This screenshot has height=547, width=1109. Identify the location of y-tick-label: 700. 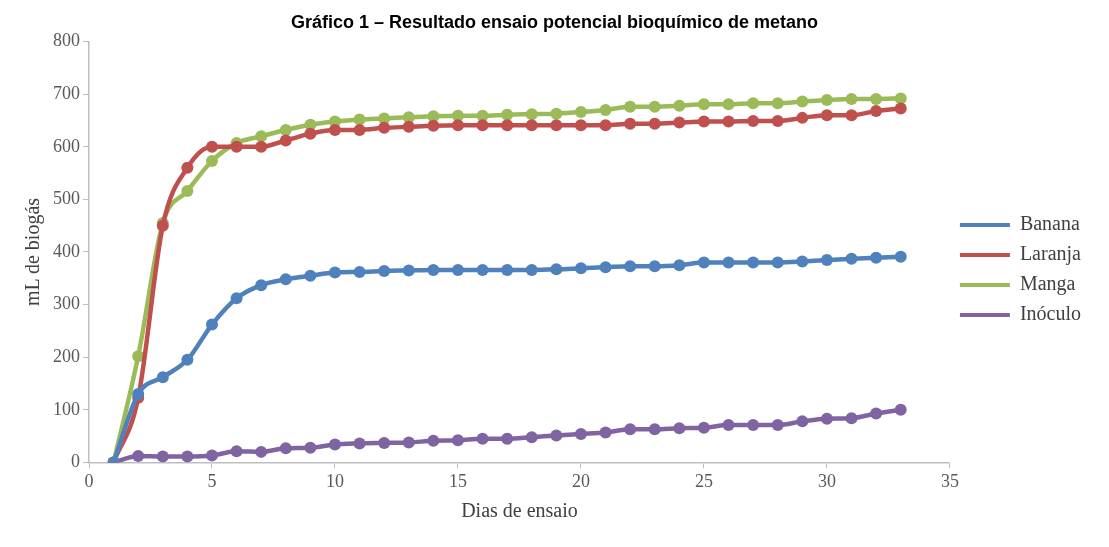
(66, 92).